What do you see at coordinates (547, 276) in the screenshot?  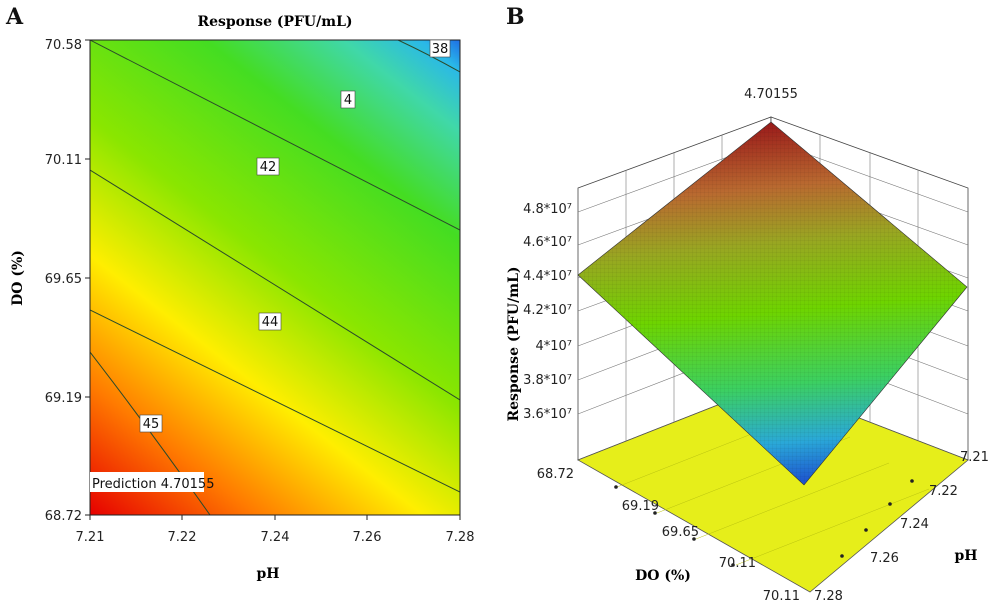 I see `z-tick-label: 4.4*10⁷` at bounding box center [547, 276].